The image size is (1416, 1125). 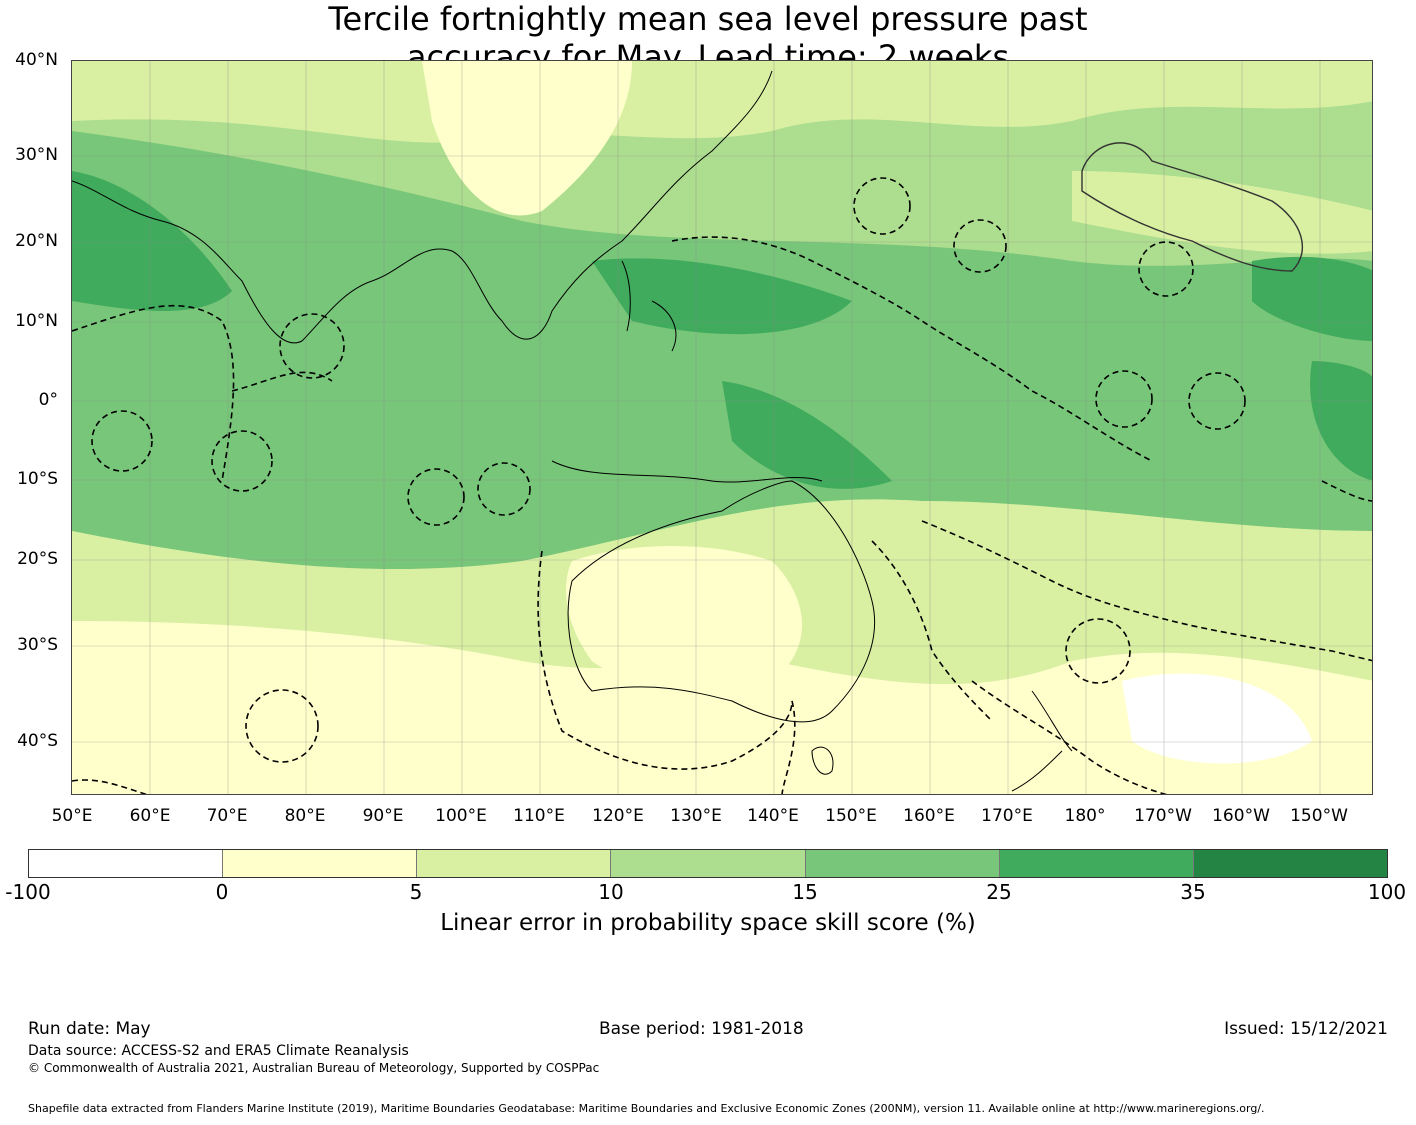 What do you see at coordinates (227, 816) in the screenshot?
I see `lon-label-70e: 70°E` at bounding box center [227, 816].